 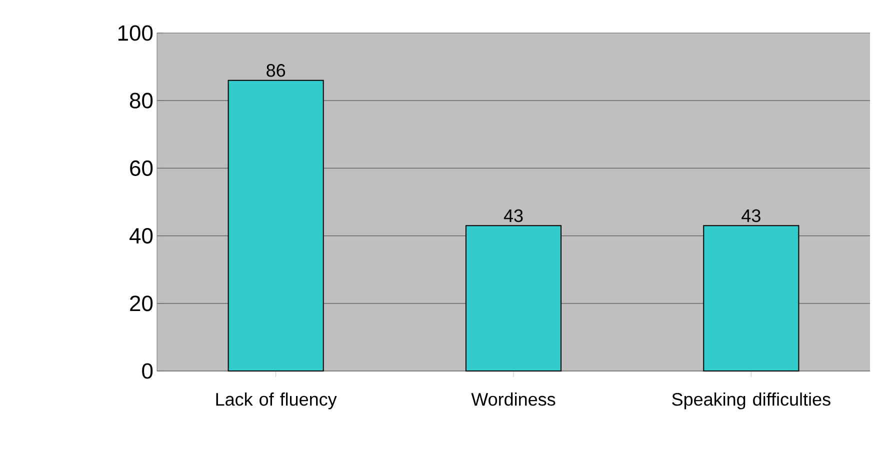 What do you see at coordinates (141, 168) in the screenshot?
I see `y-tick-label: 60` at bounding box center [141, 168].